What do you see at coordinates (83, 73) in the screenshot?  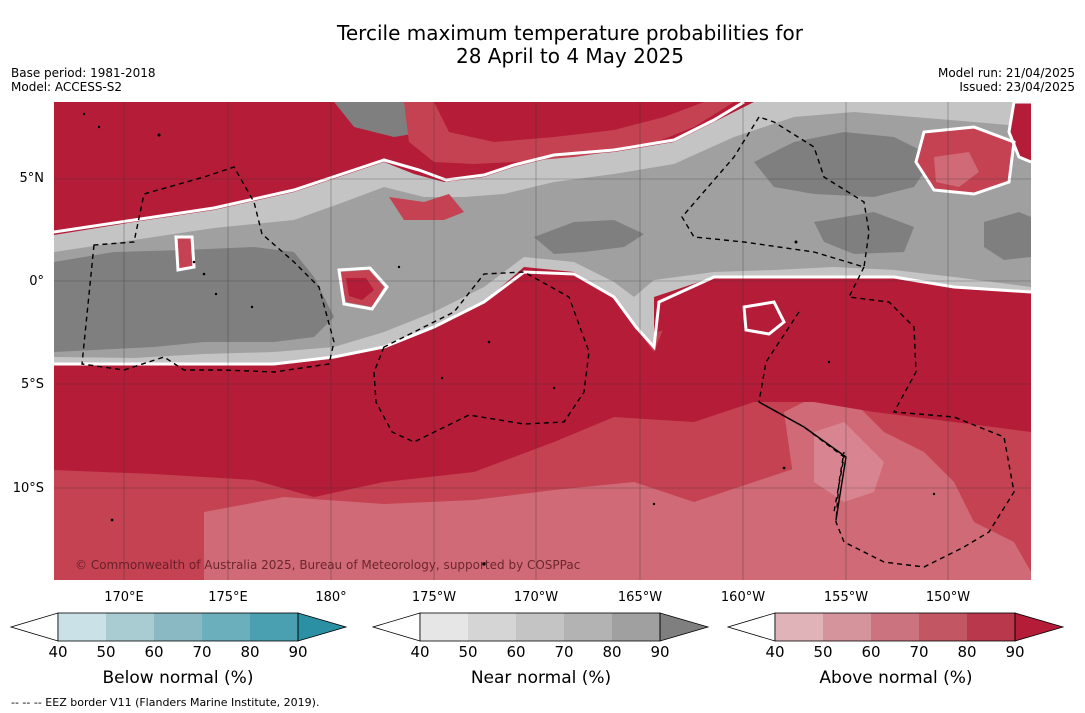 I see `base-period: Base period: 1981-2018` at bounding box center [83, 73].